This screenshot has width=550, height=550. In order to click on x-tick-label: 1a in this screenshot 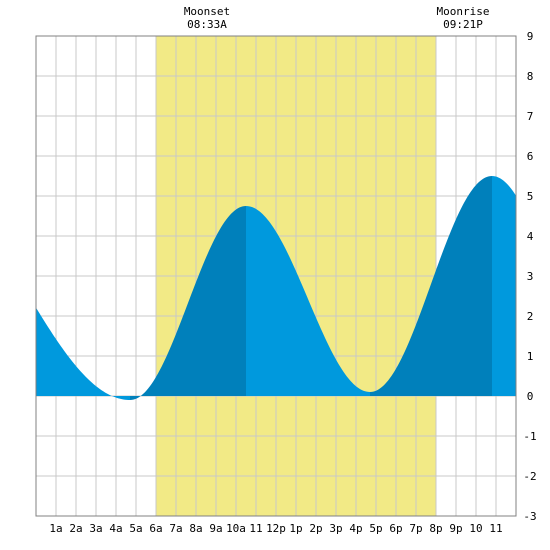, I will do `click(55, 528)`.